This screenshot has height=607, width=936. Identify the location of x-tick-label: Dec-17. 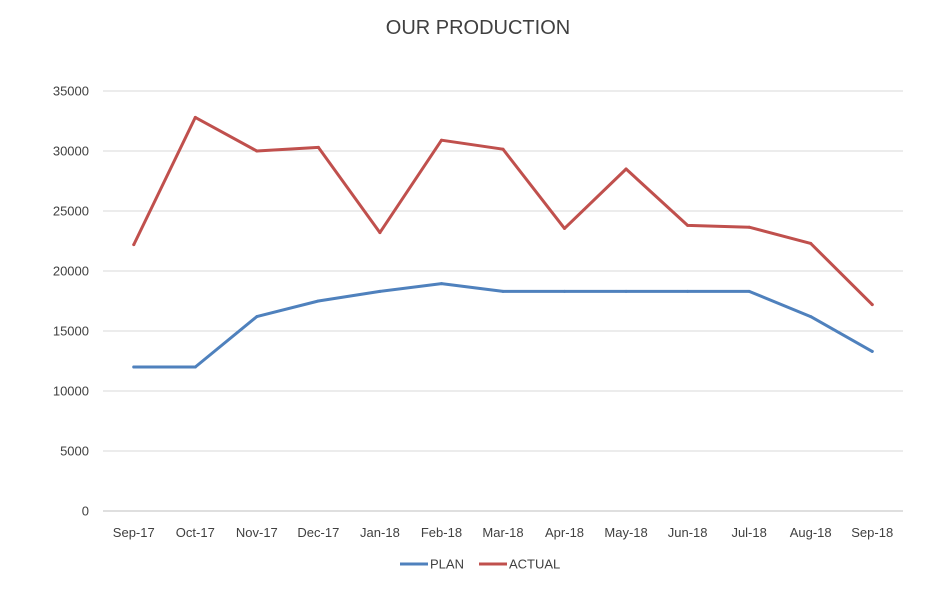
(318, 532).